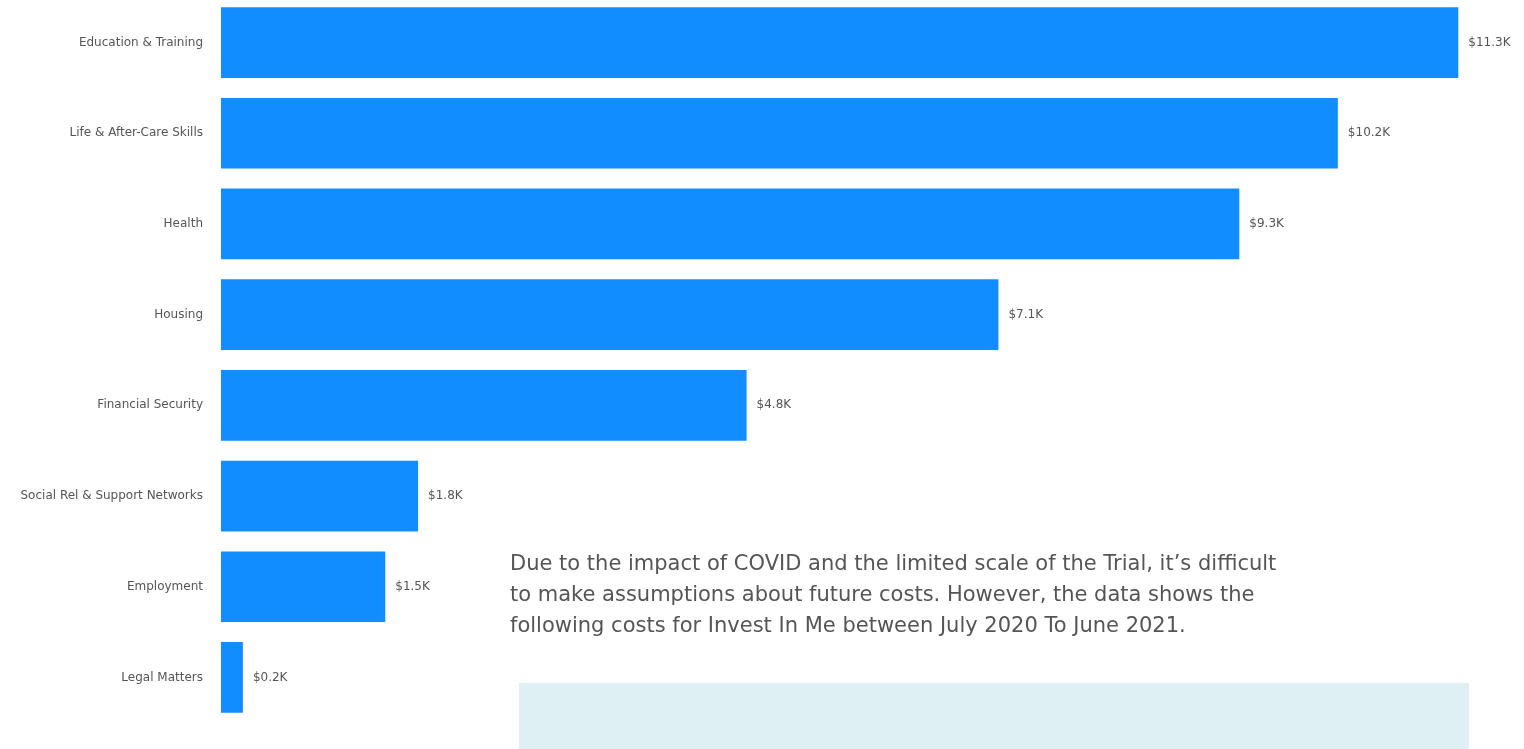 Image resolution: width=1524 pixels, height=749 pixels. I want to click on y-tick-label: Education & Training, so click(140, 41).